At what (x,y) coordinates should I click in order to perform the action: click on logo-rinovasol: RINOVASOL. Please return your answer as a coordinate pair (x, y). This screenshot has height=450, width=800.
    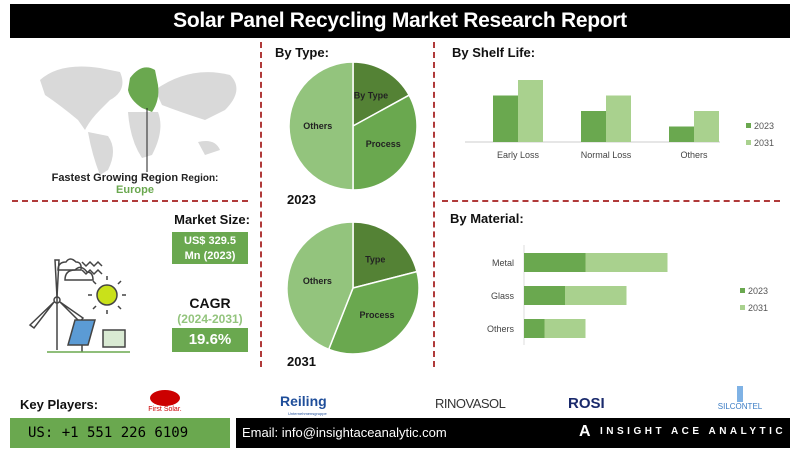
    Looking at the image, I should click on (470, 403).